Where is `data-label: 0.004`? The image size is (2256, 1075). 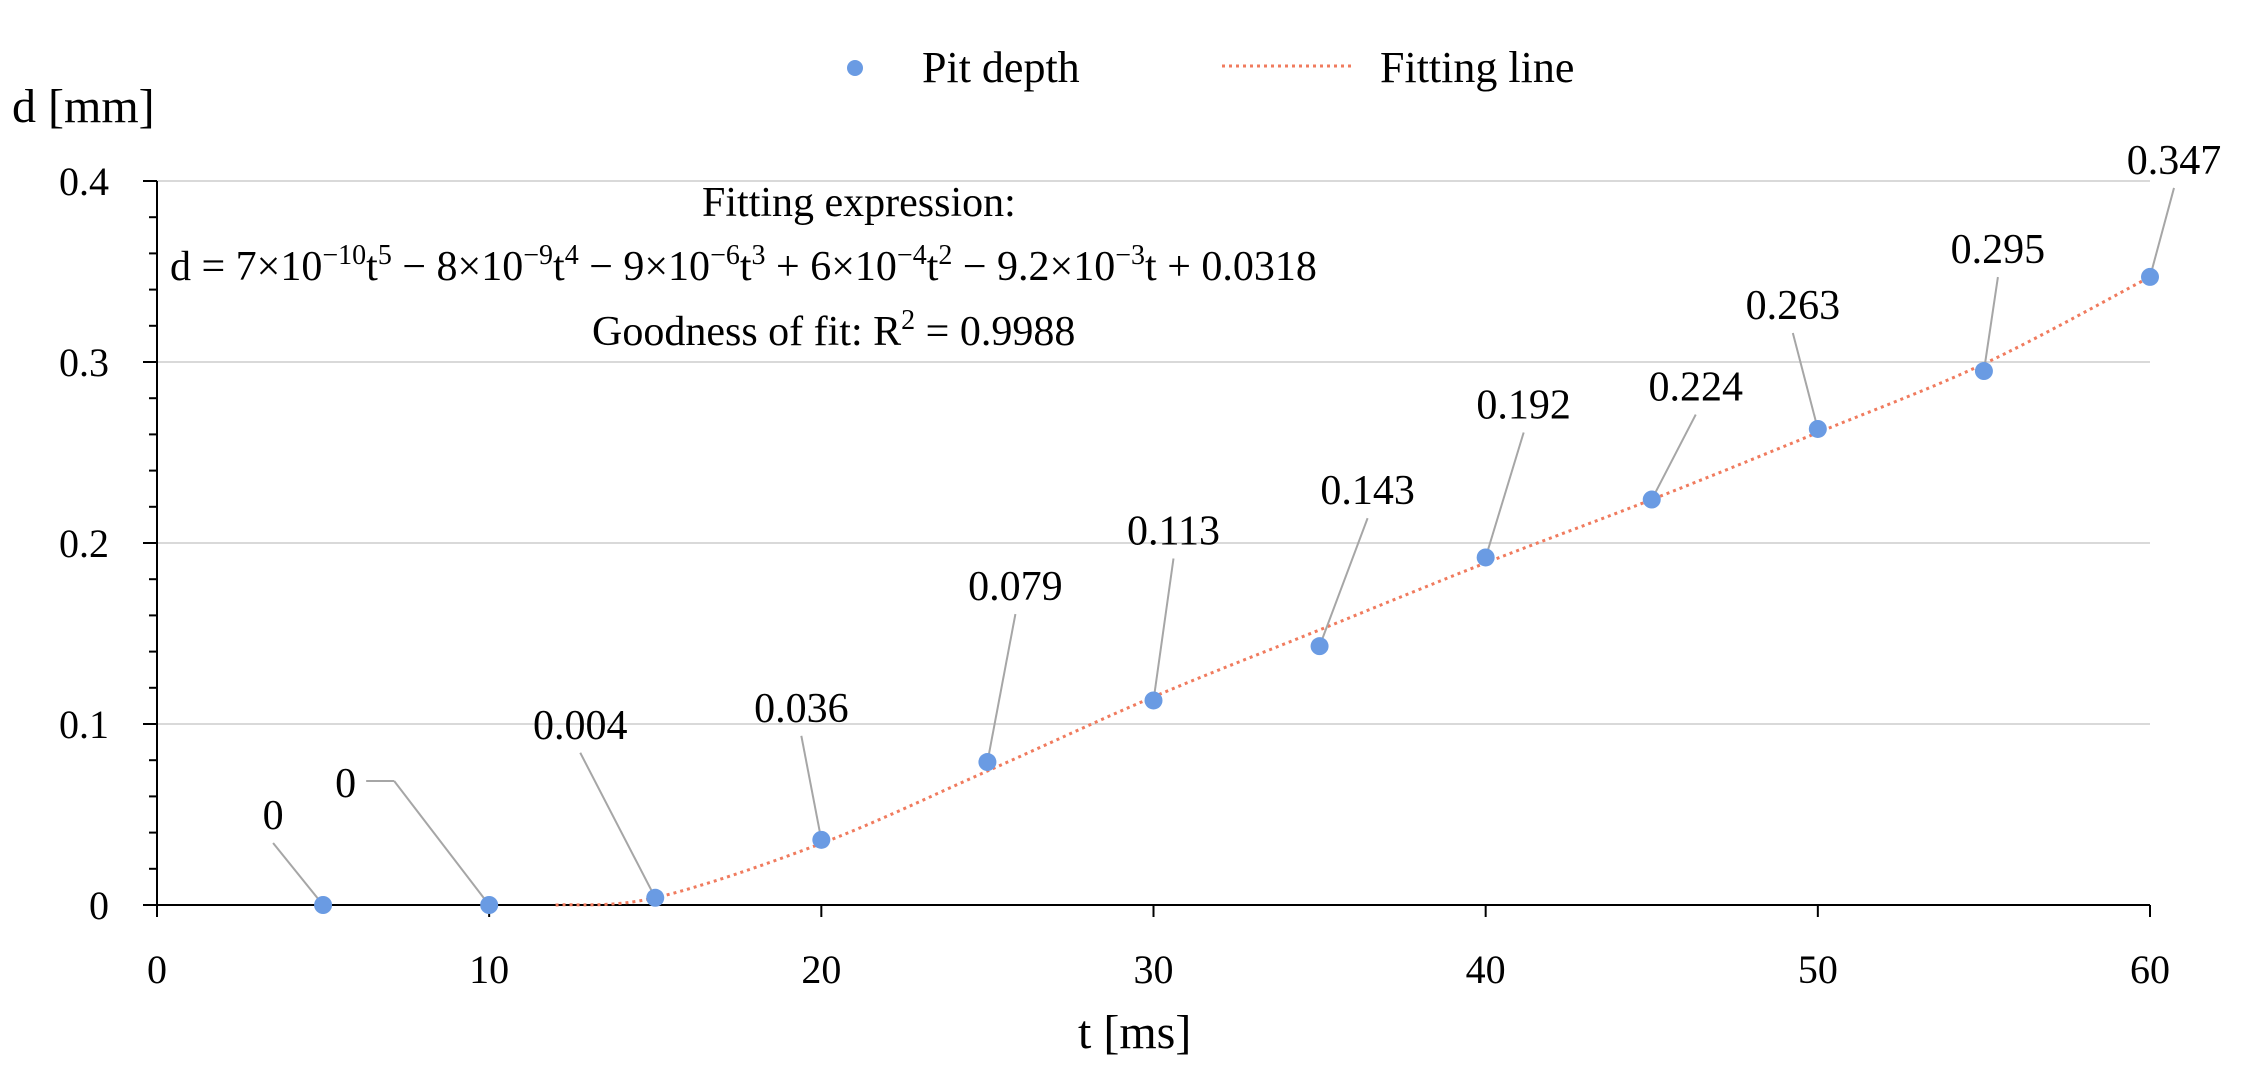 data-label: 0.004 is located at coordinates (580, 726).